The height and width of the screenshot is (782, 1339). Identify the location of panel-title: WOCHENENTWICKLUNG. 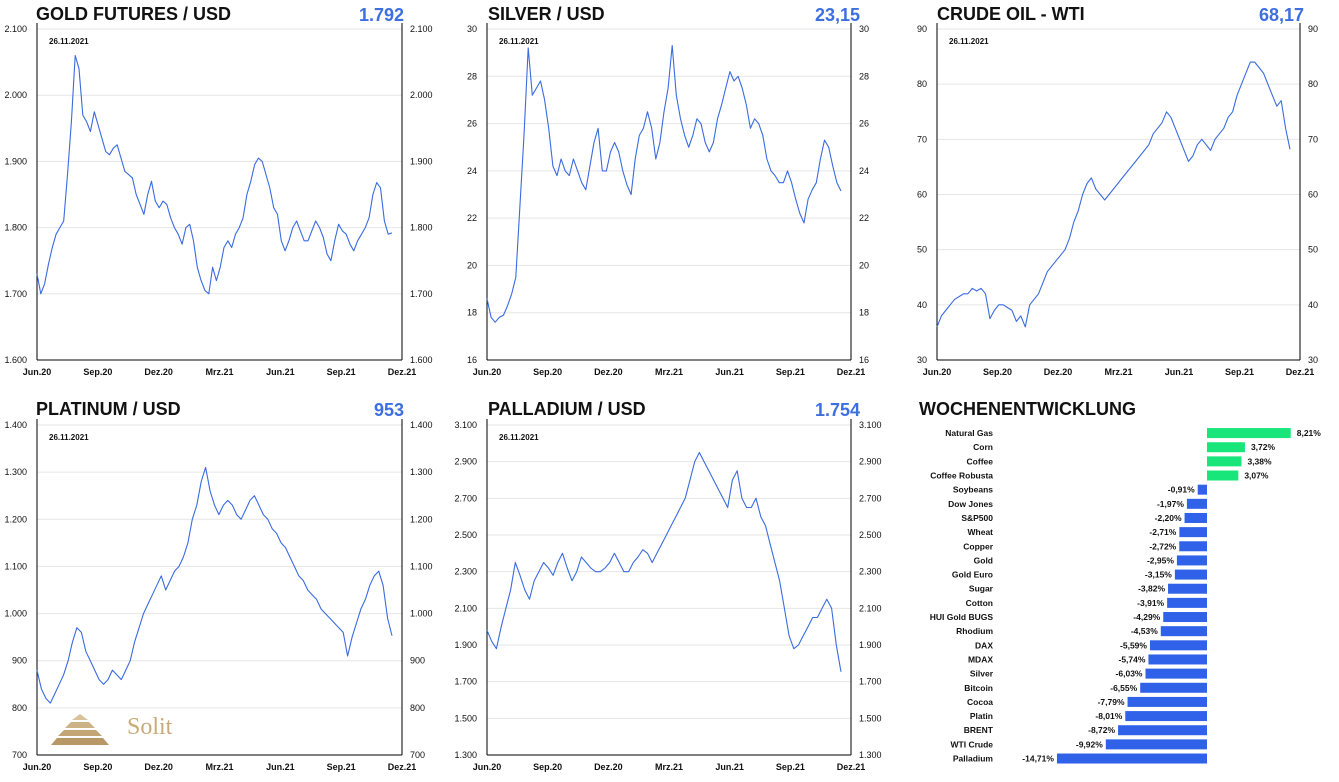
(1027, 409).